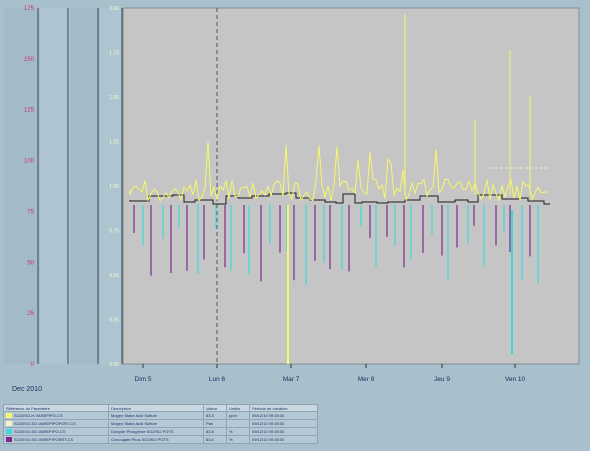  Describe the element at coordinates (210, 439) in the screenshot. I see `legend-value-text: 83.0` at that location.